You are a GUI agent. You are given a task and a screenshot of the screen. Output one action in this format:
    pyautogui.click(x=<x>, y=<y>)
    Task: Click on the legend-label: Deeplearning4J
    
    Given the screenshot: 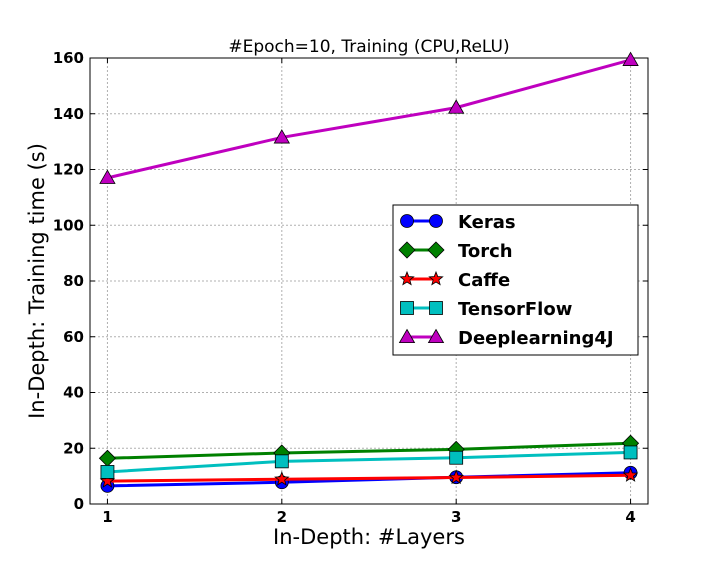 What is the action you would take?
    pyautogui.click(x=536, y=338)
    